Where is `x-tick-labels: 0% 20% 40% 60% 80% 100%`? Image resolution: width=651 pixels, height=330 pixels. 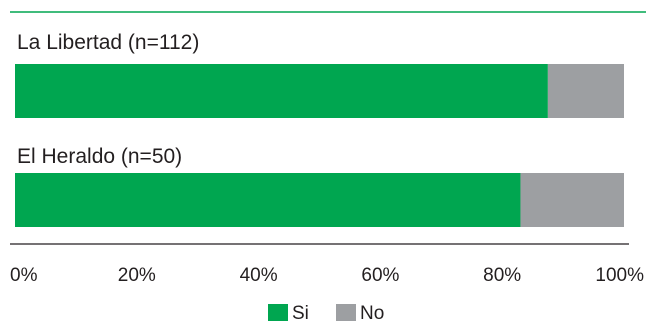 x-tick-labels: 0% 20% 40% 60% 80% 100% is located at coordinates (327, 275).